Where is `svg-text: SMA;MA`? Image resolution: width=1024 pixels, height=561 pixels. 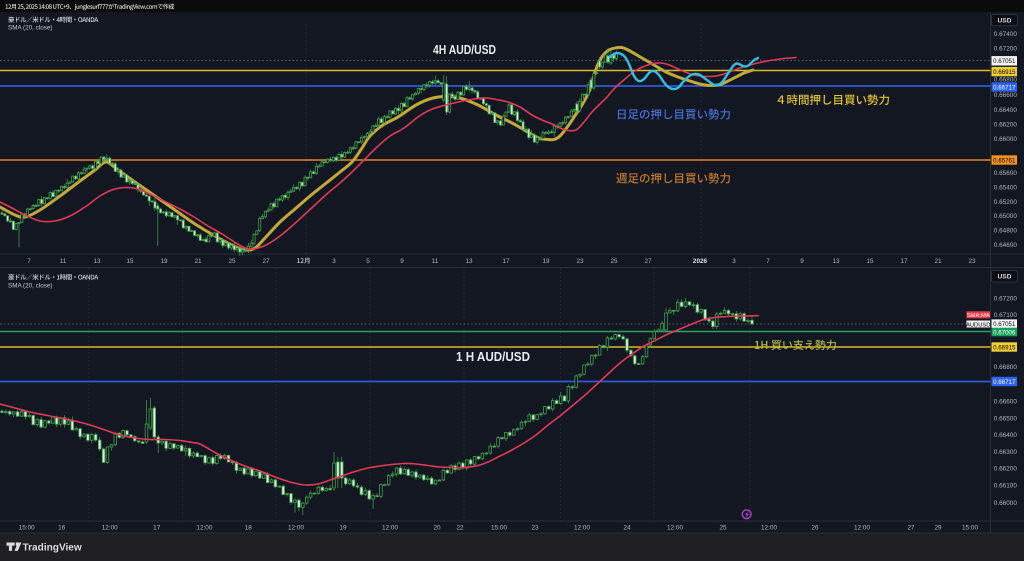
svg-text: SMA;MA is located at coordinates (978, 316).